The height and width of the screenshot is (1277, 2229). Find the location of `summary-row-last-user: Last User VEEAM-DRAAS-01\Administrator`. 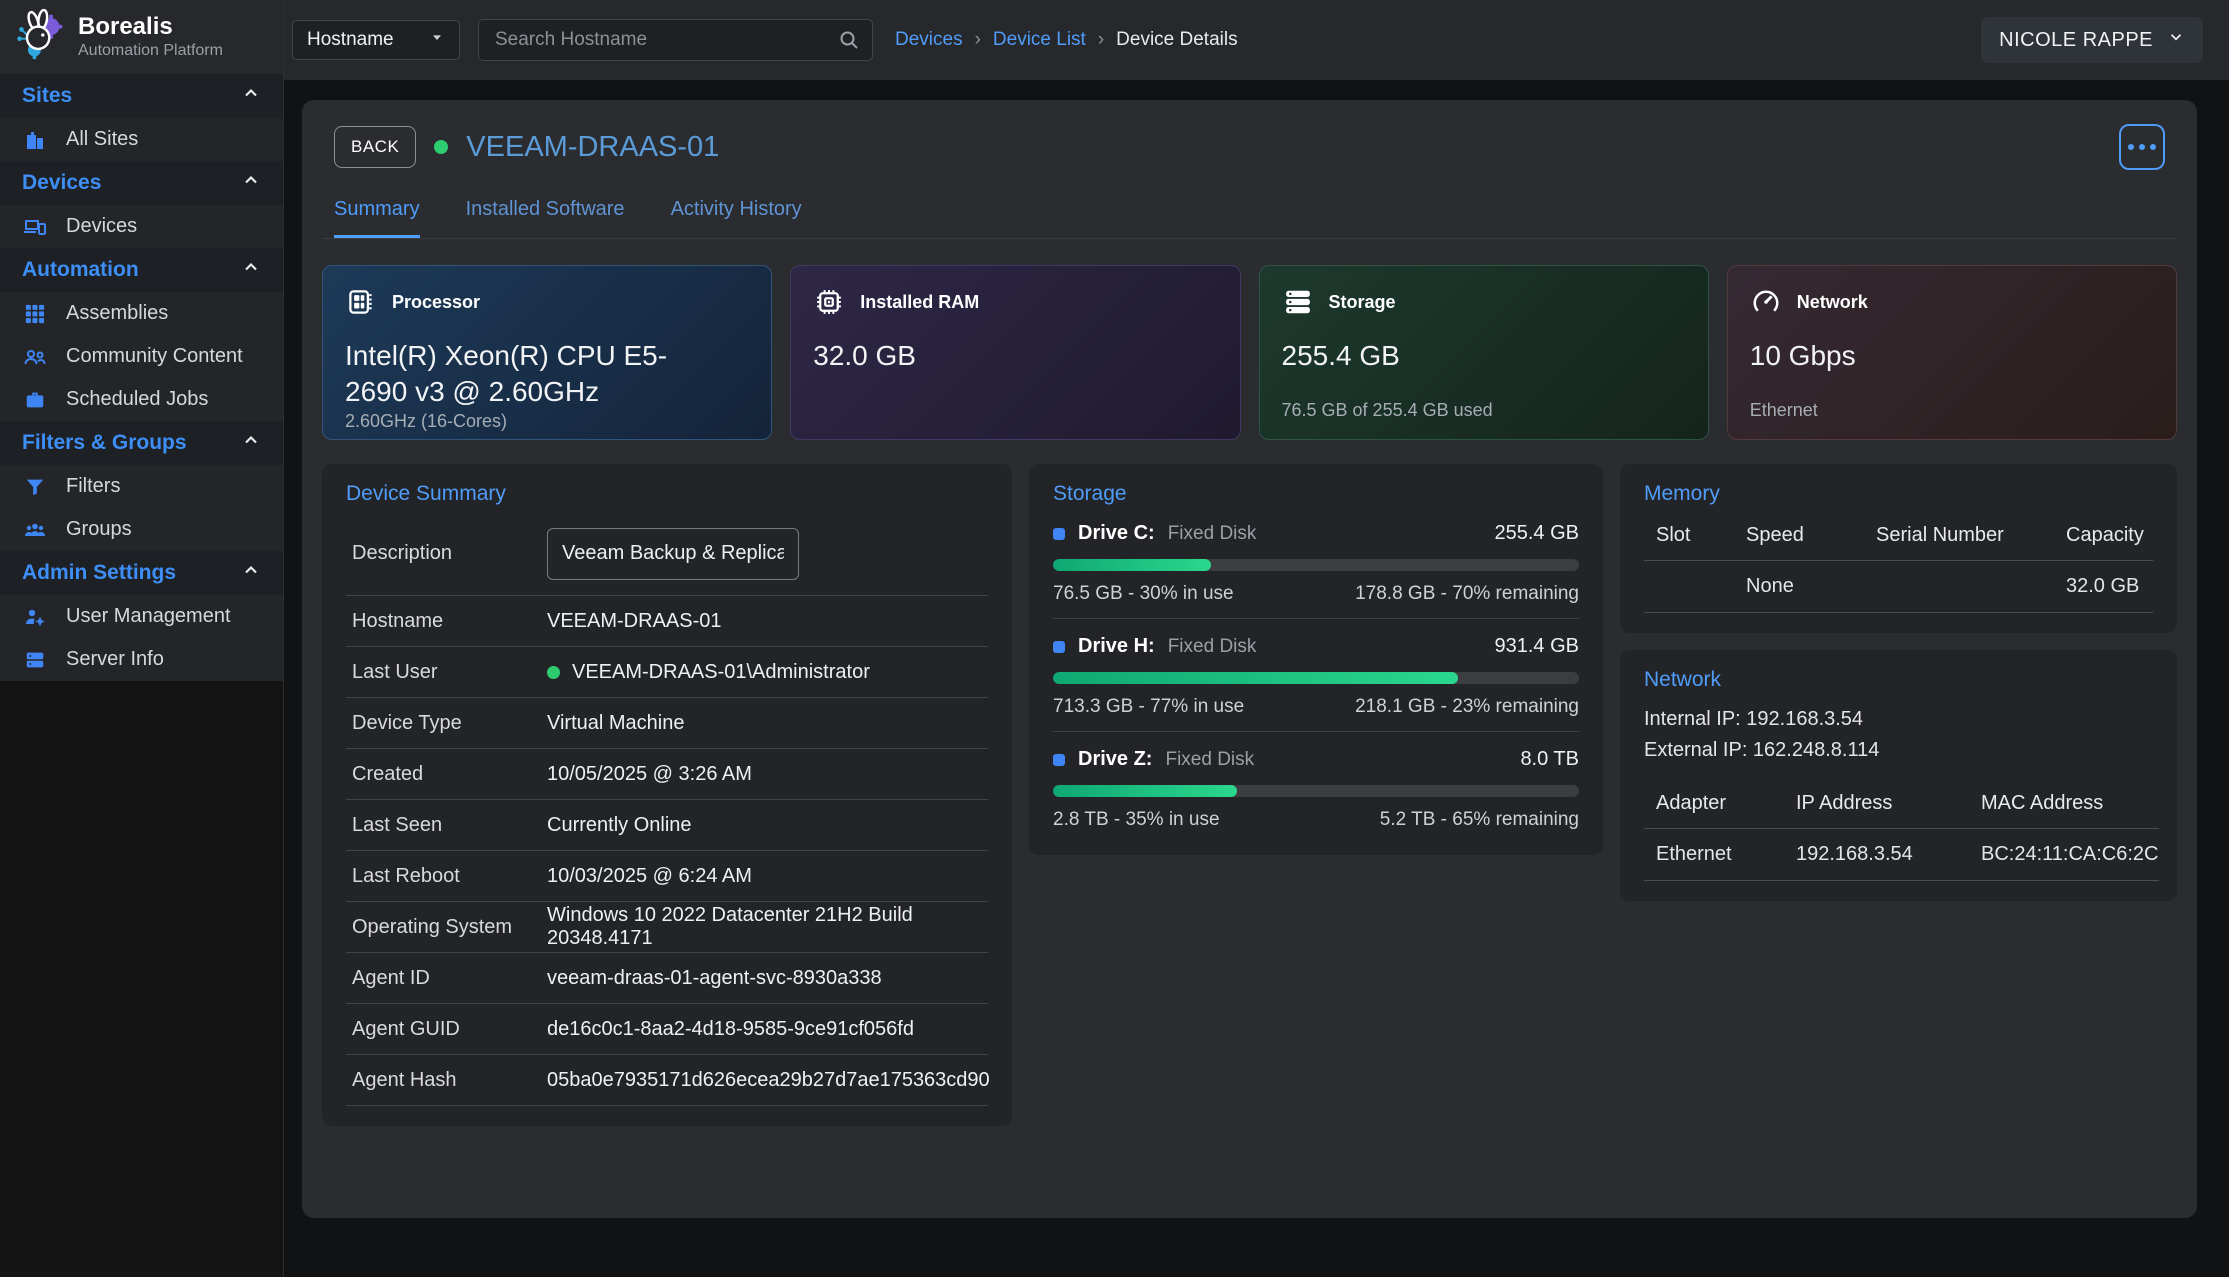

summary-row-last-user: Last User VEEAM-DRAAS-01\Administrator is located at coordinates (667, 672).